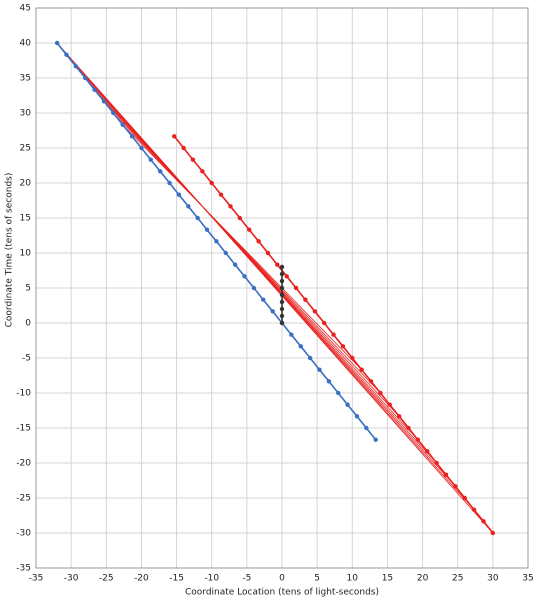 The width and height of the screenshot is (538, 600). I want to click on y-tick-label: -25, so click(23, 499).